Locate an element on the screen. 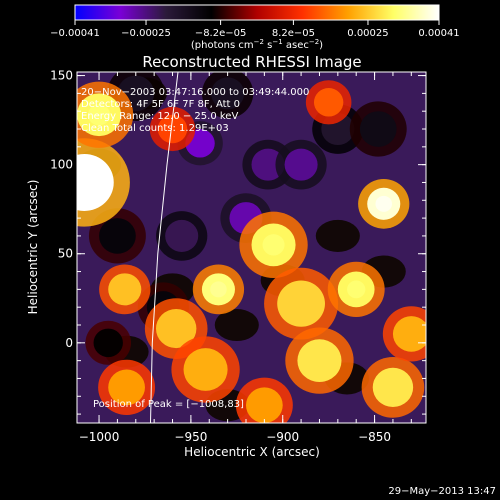  y-tick-label: 150 is located at coordinates (61, 76).